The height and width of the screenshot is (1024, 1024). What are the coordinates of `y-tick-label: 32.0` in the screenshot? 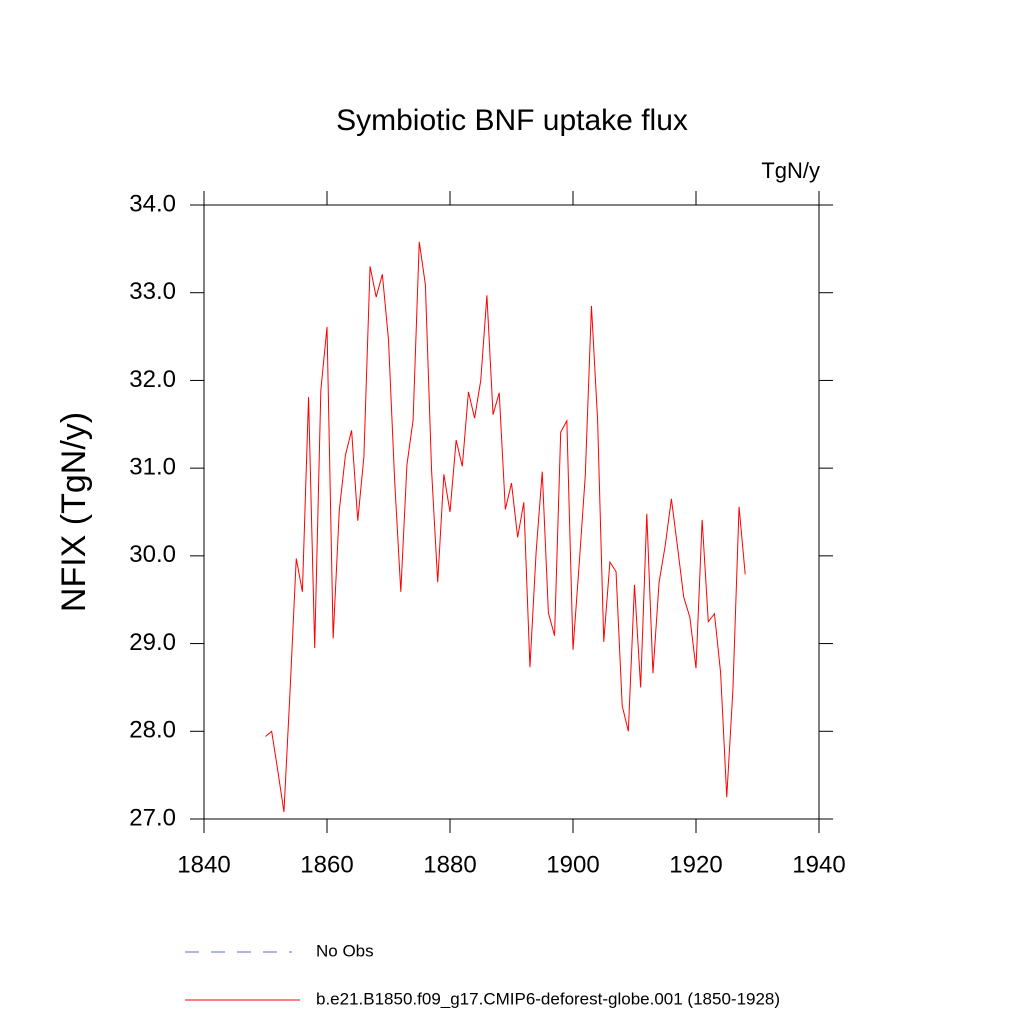 It's located at (152, 379).